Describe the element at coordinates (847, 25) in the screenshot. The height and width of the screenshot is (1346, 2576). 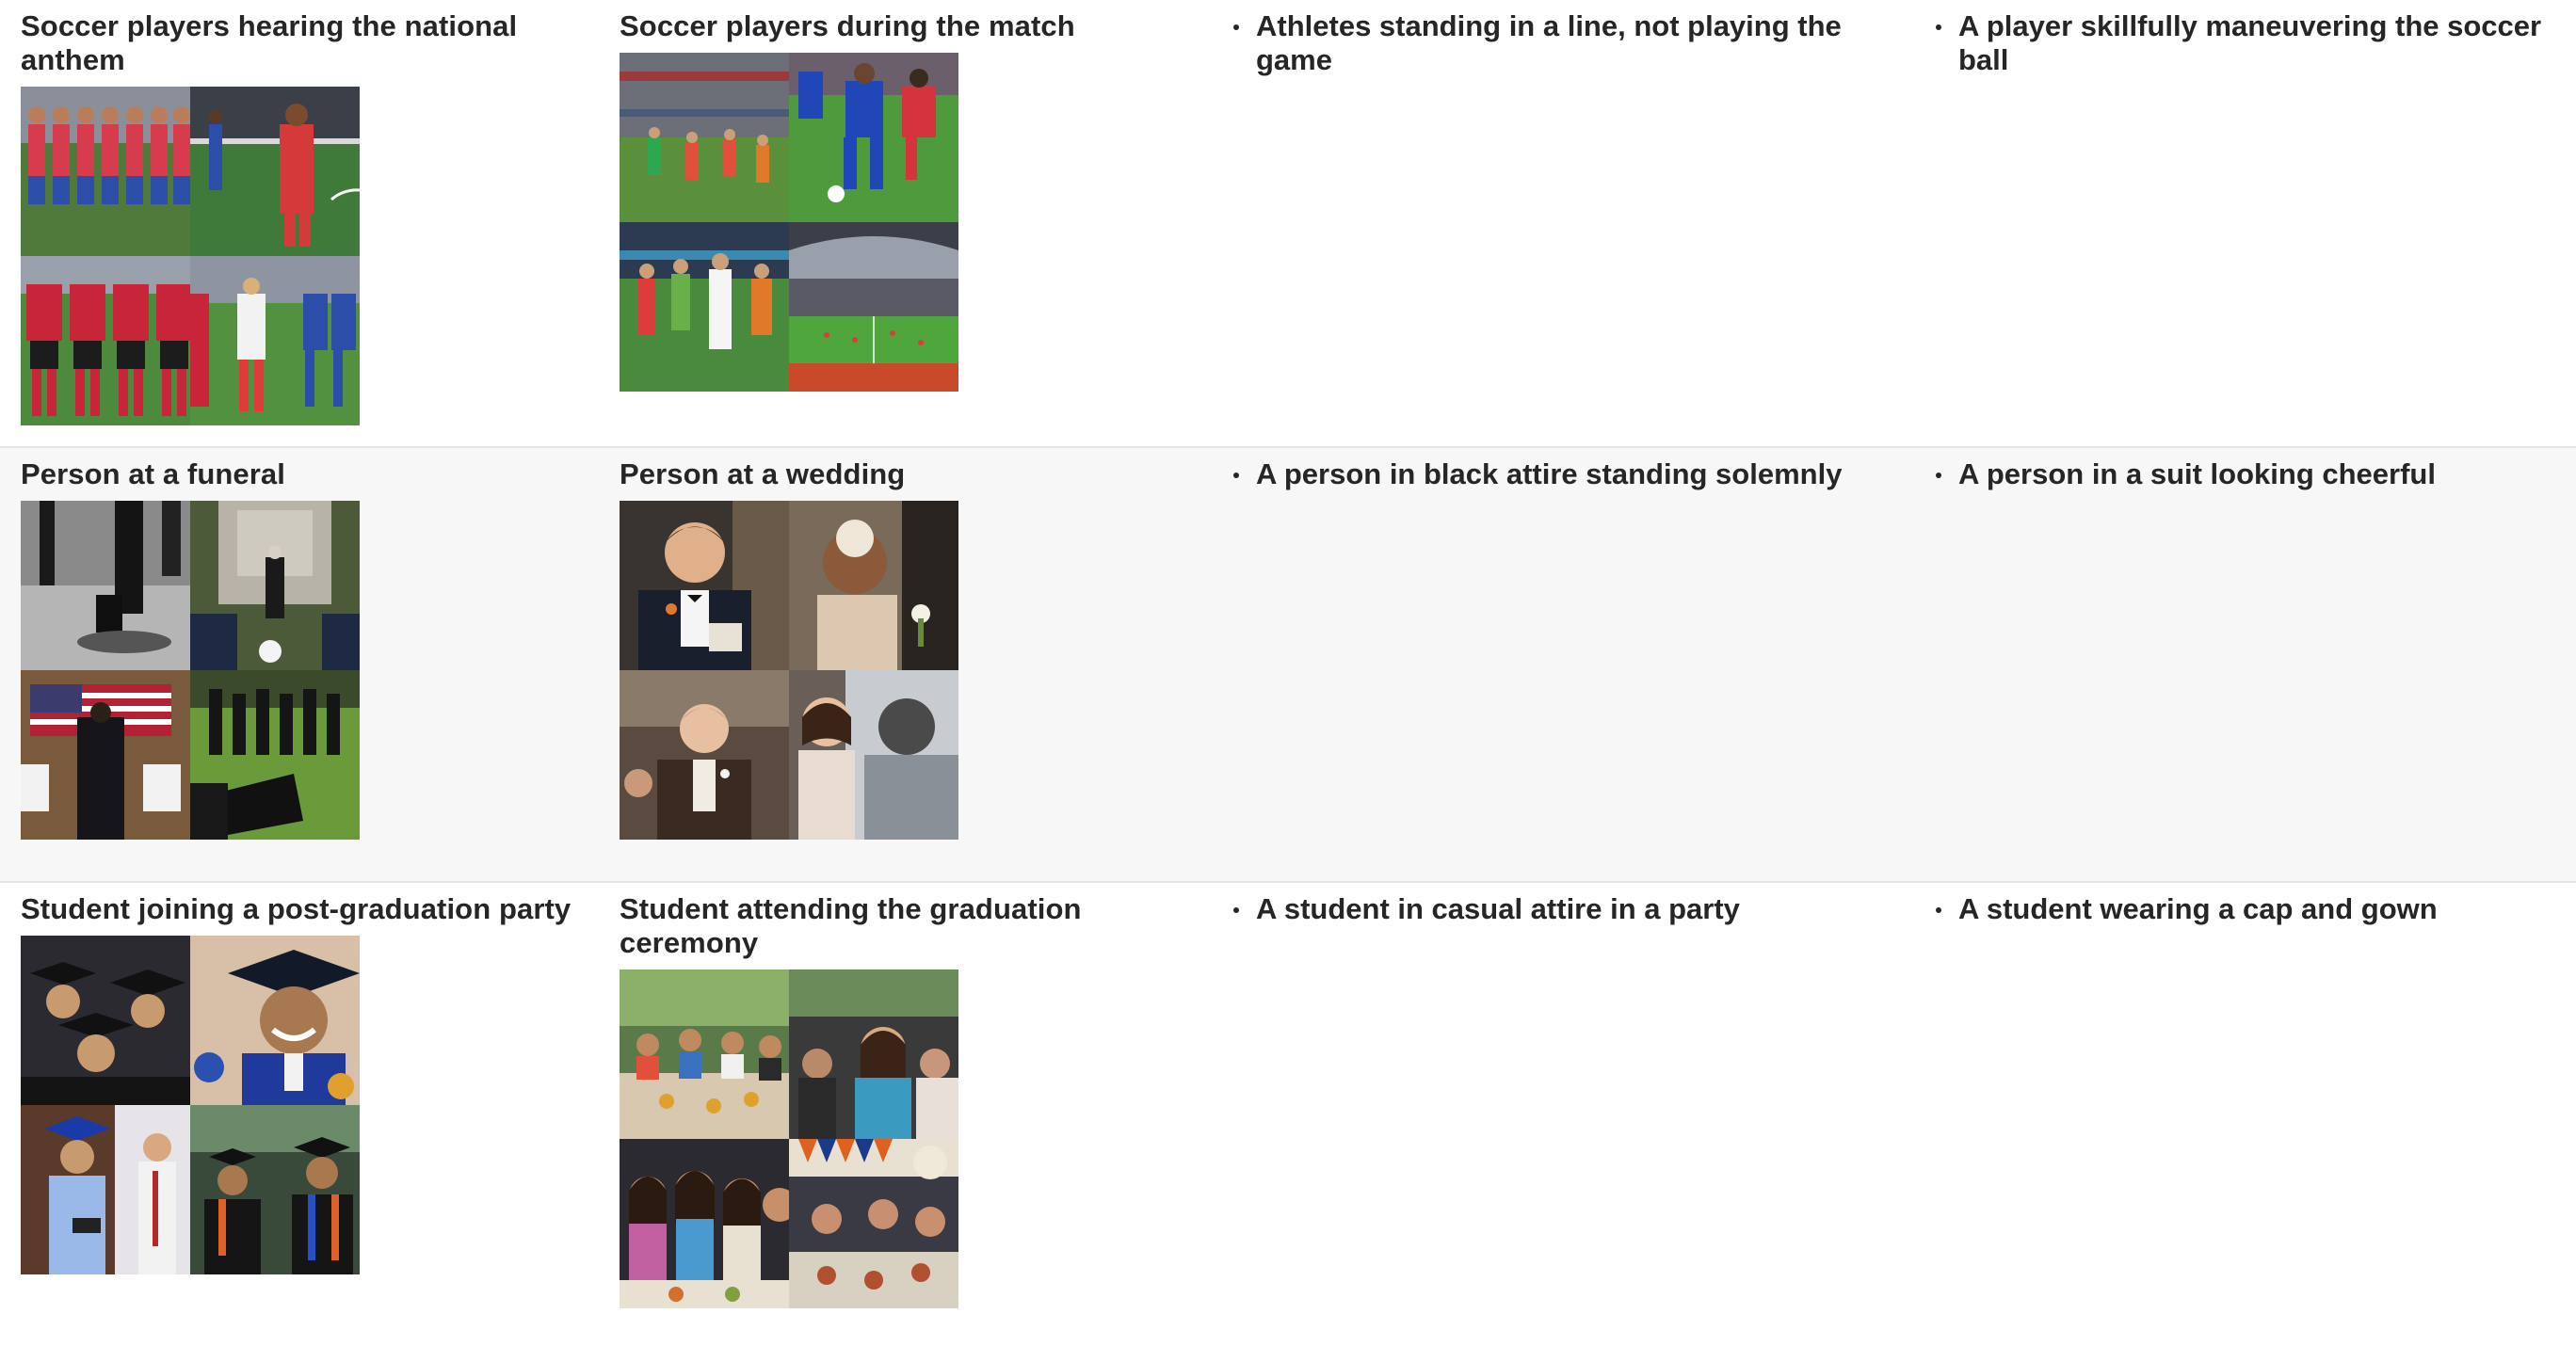
I see `row-title: Soccer players during the match` at that location.